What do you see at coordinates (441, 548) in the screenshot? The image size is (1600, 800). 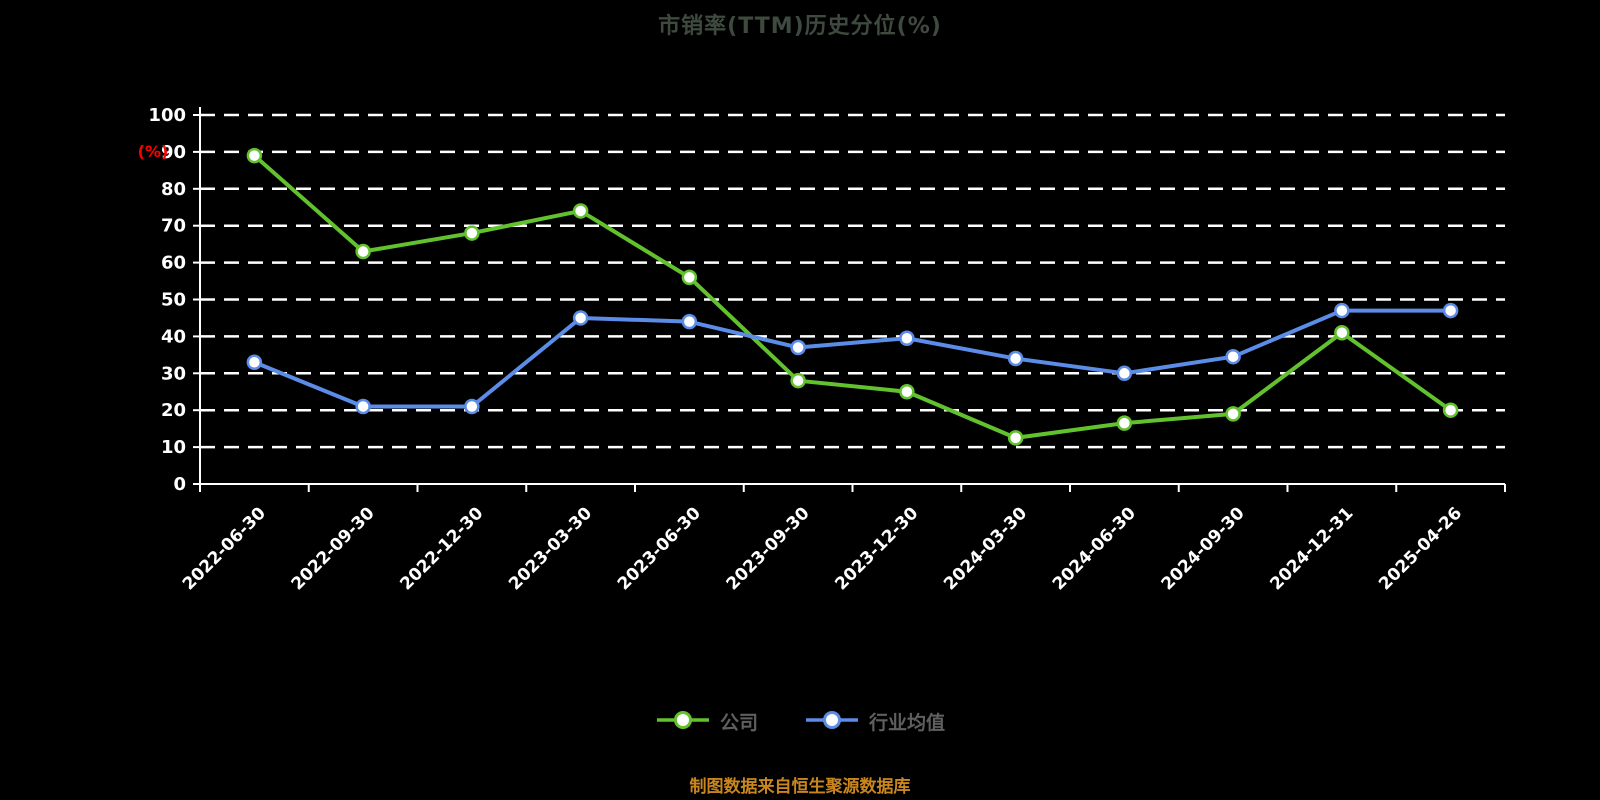 I see `x-axis-tick-label: 2022-12-30` at bounding box center [441, 548].